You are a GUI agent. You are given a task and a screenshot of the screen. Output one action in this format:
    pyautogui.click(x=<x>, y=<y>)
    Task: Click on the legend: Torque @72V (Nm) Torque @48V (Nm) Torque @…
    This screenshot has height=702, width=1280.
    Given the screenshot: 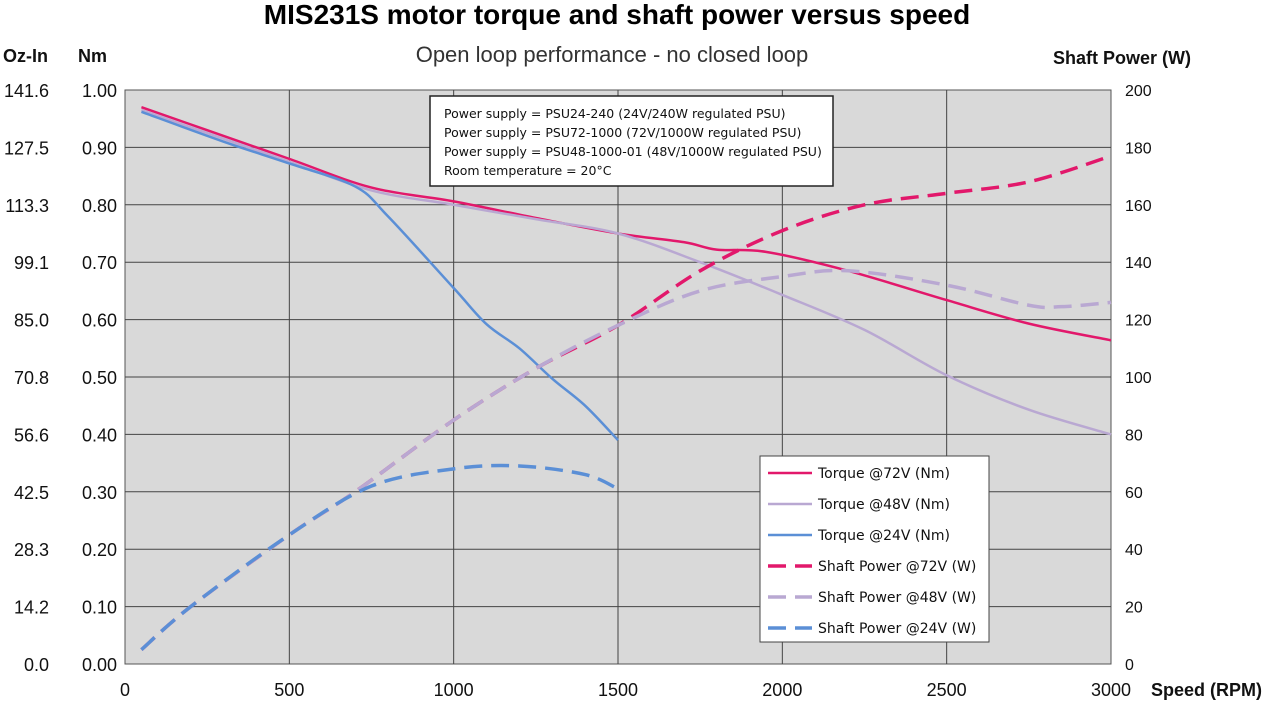 What is the action you would take?
    pyautogui.click(x=874, y=549)
    